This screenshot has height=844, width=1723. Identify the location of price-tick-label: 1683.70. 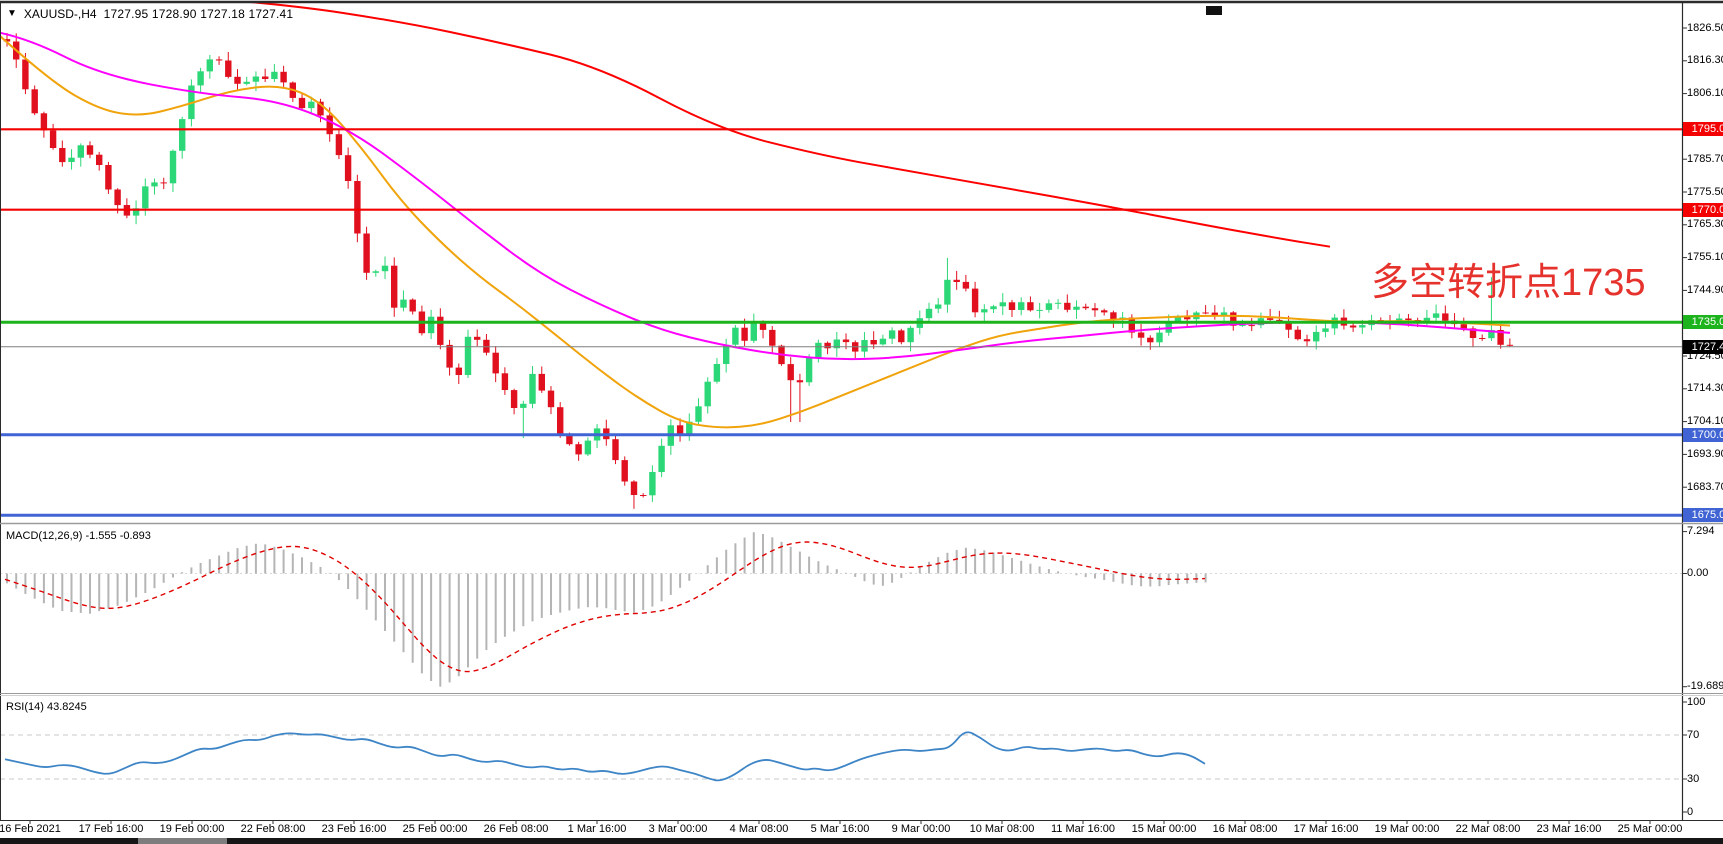
(1705, 487).